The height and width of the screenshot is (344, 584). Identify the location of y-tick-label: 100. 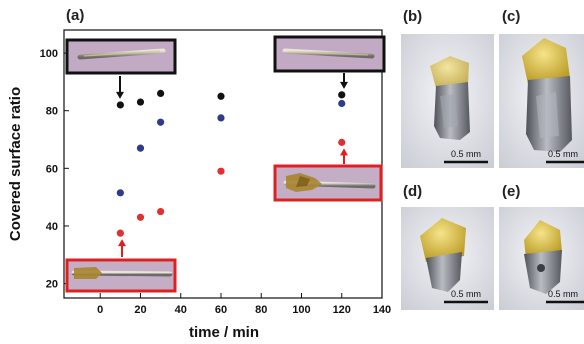
(49, 54).